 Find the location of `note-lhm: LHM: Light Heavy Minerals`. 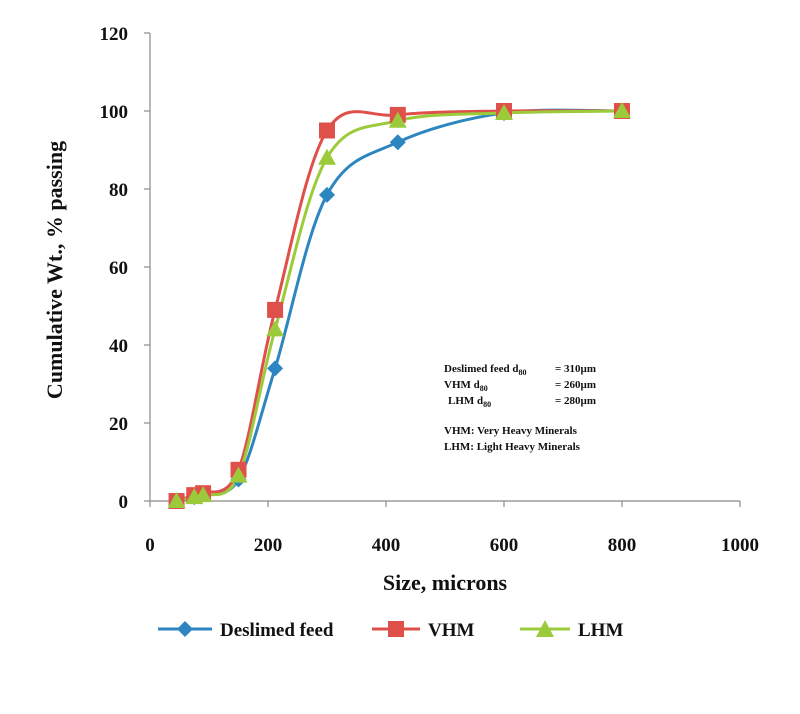

note-lhm: LHM: Light Heavy Minerals is located at coordinates (512, 447).